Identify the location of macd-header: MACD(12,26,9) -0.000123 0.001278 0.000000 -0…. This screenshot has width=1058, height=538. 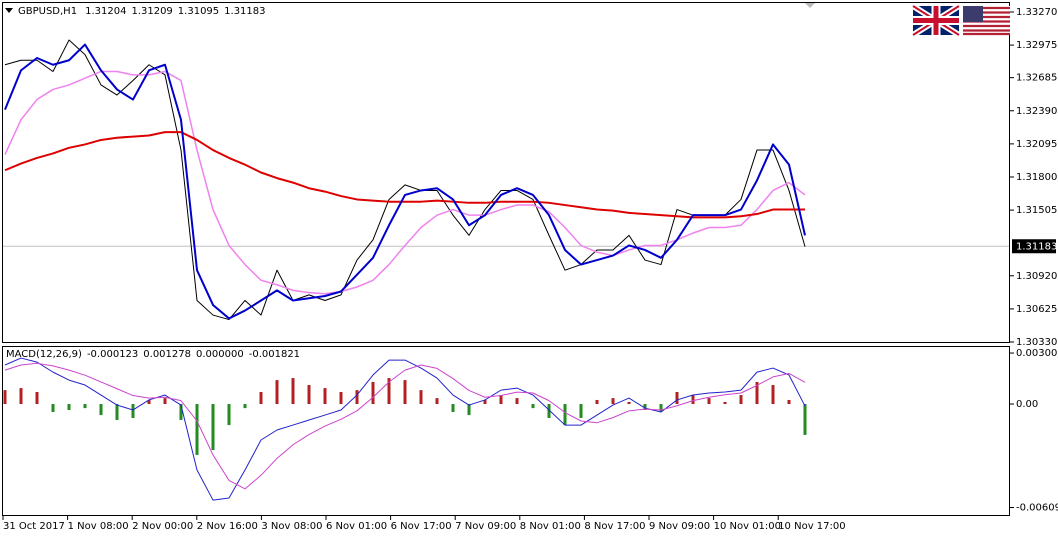
(153, 354).